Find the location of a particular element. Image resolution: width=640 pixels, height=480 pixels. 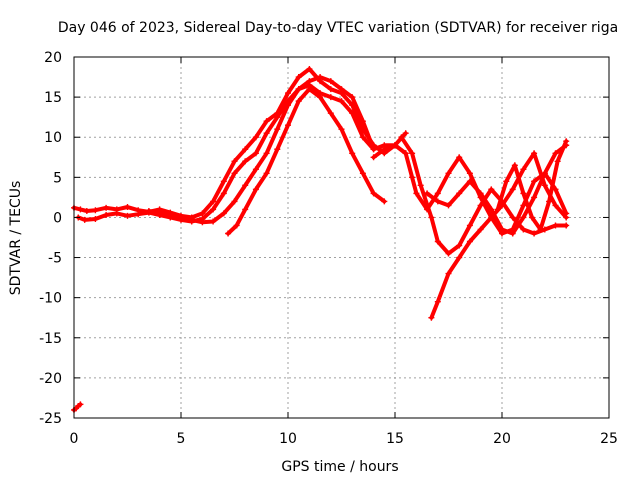

series-arc-c is located at coordinates (261, 150).